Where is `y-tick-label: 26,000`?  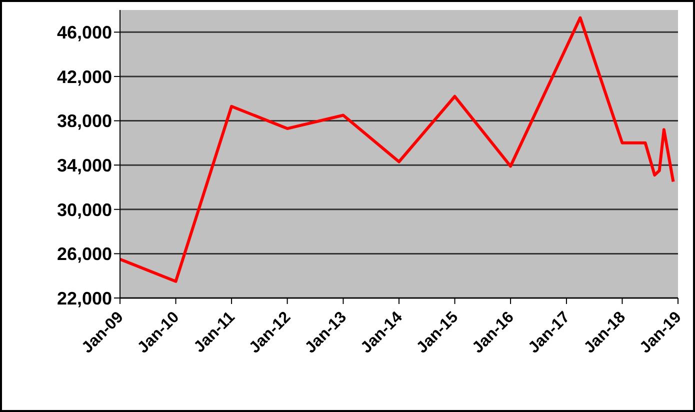
y-tick-label: 26,000 is located at coordinates (84, 254).